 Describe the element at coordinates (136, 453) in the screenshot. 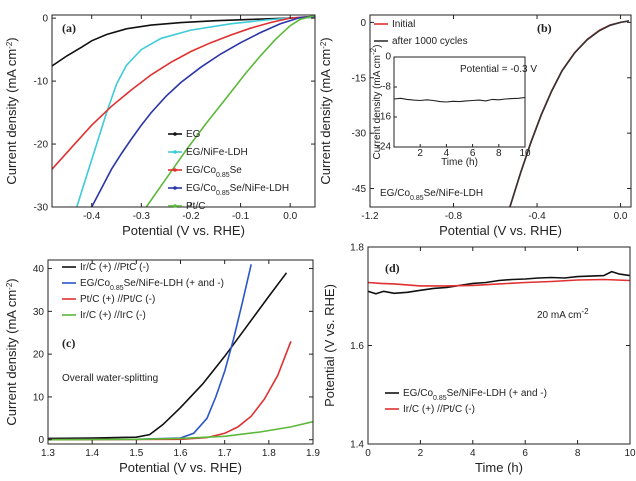

I see `x-tick-label: 1.5` at that location.